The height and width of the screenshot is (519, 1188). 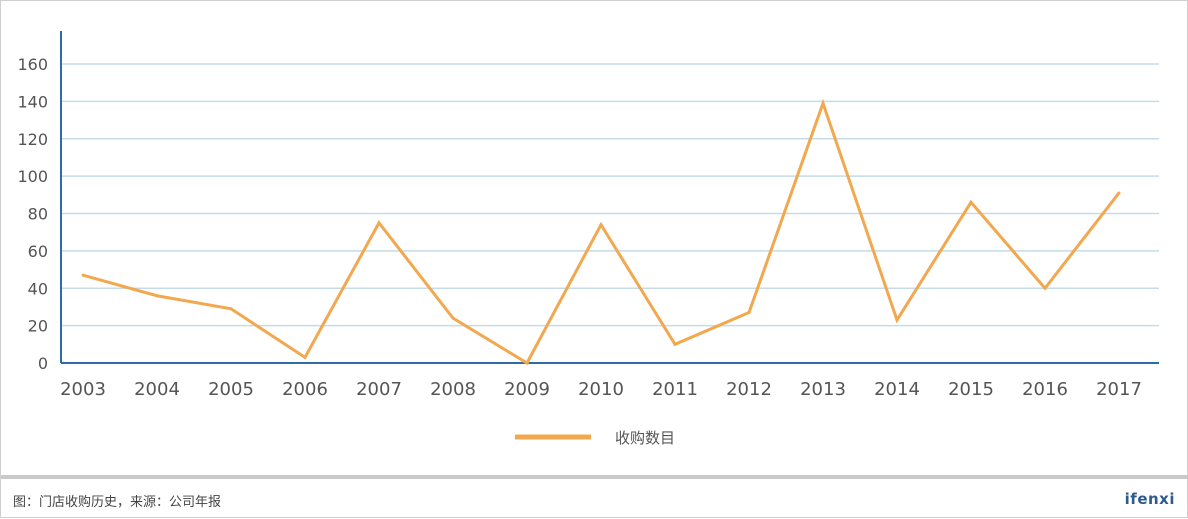 I want to click on y-tick-label: 160, so click(x=32, y=64).